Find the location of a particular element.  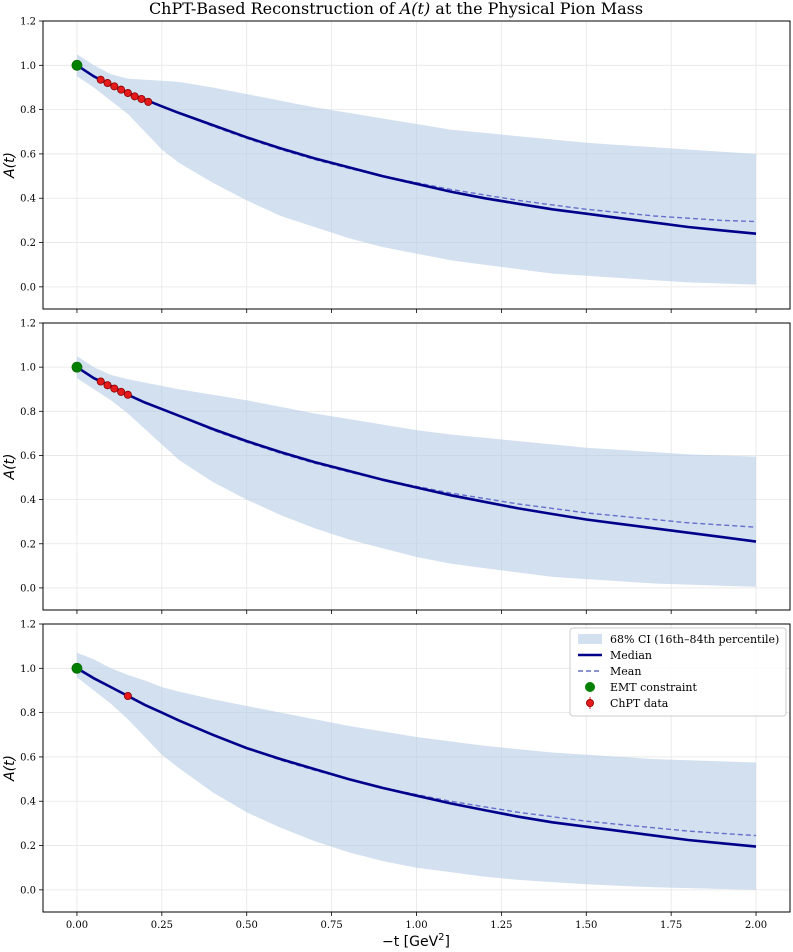

legend-chpt-swatch is located at coordinates (590, 703).